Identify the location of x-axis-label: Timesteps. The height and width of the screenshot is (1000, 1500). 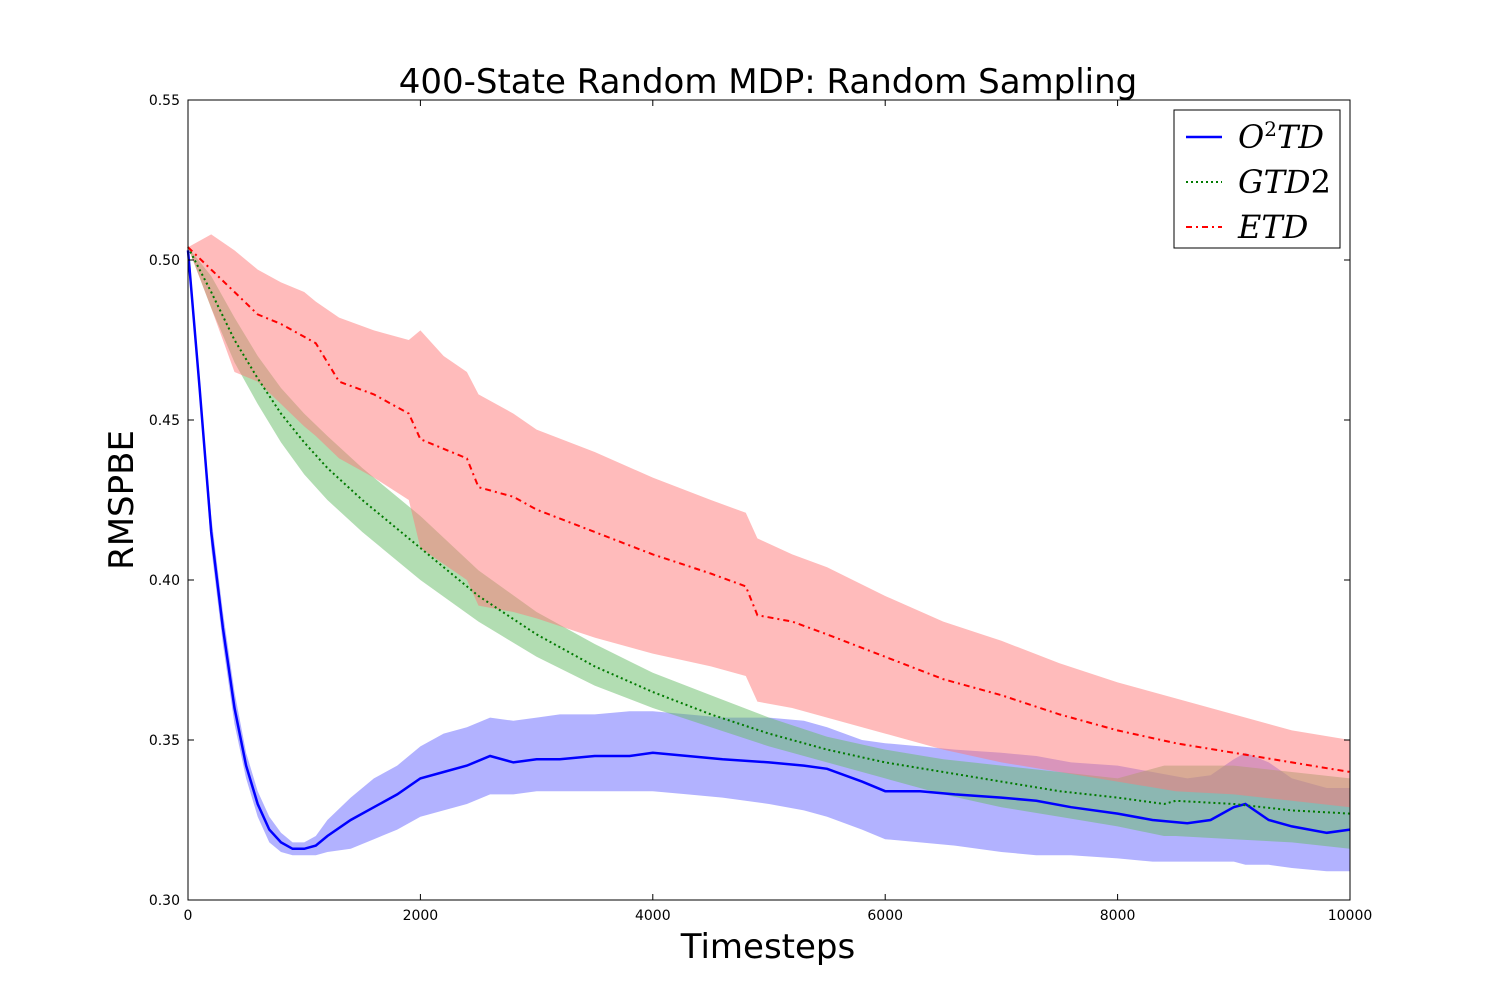
(767, 947).